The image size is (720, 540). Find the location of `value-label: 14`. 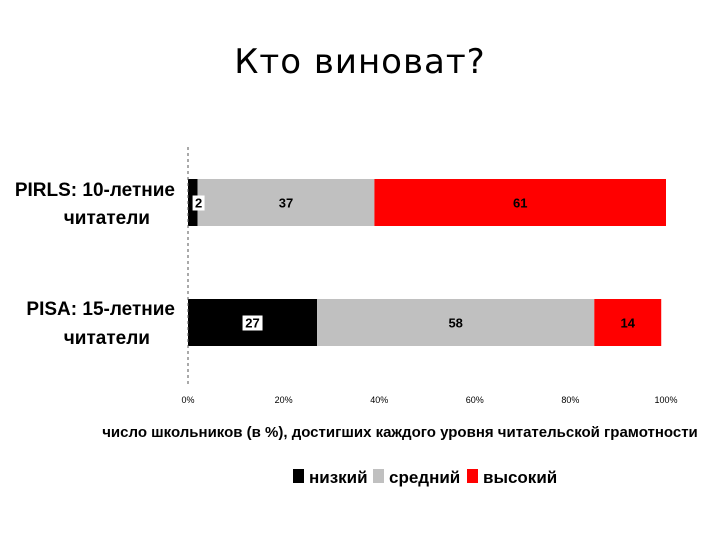

value-label: 14 is located at coordinates (628, 323).